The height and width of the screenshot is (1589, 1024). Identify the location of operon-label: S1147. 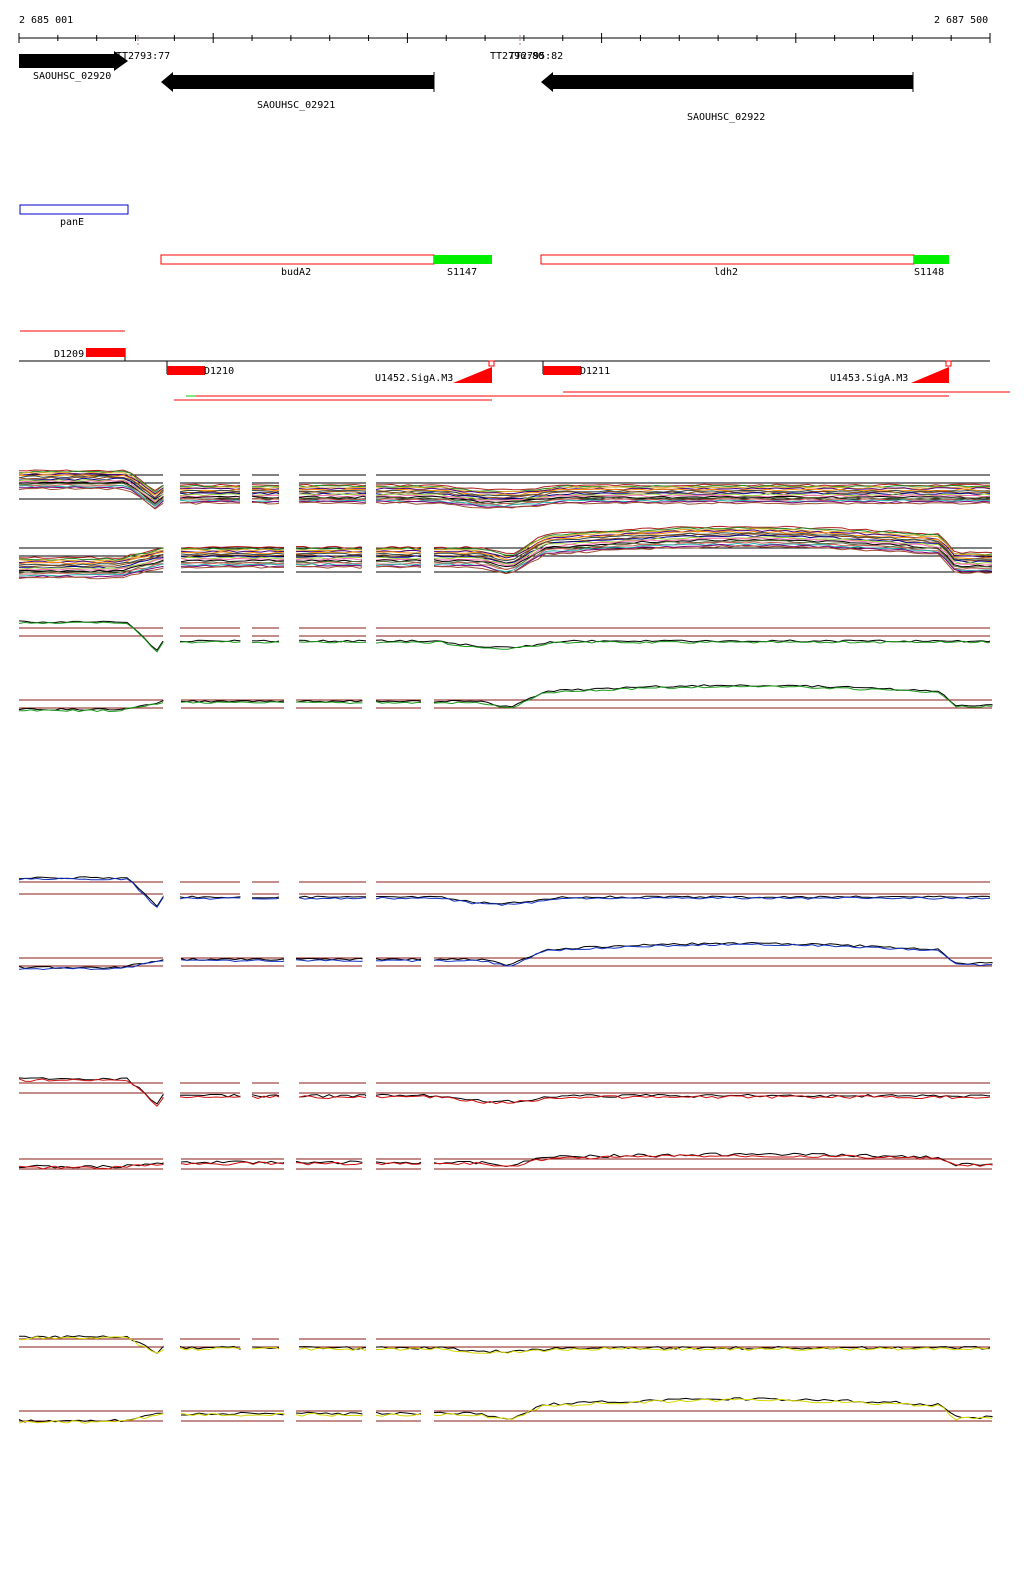
(462, 272).